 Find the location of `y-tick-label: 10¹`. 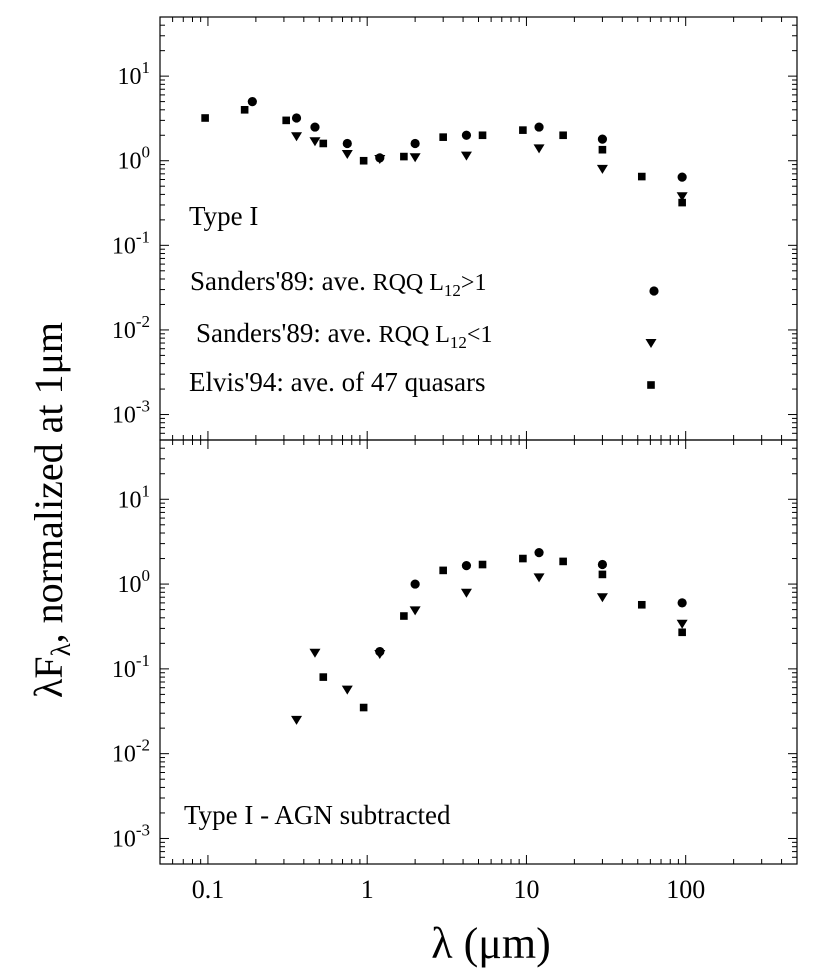

y-tick-label: 10¹ is located at coordinates (134, 74).